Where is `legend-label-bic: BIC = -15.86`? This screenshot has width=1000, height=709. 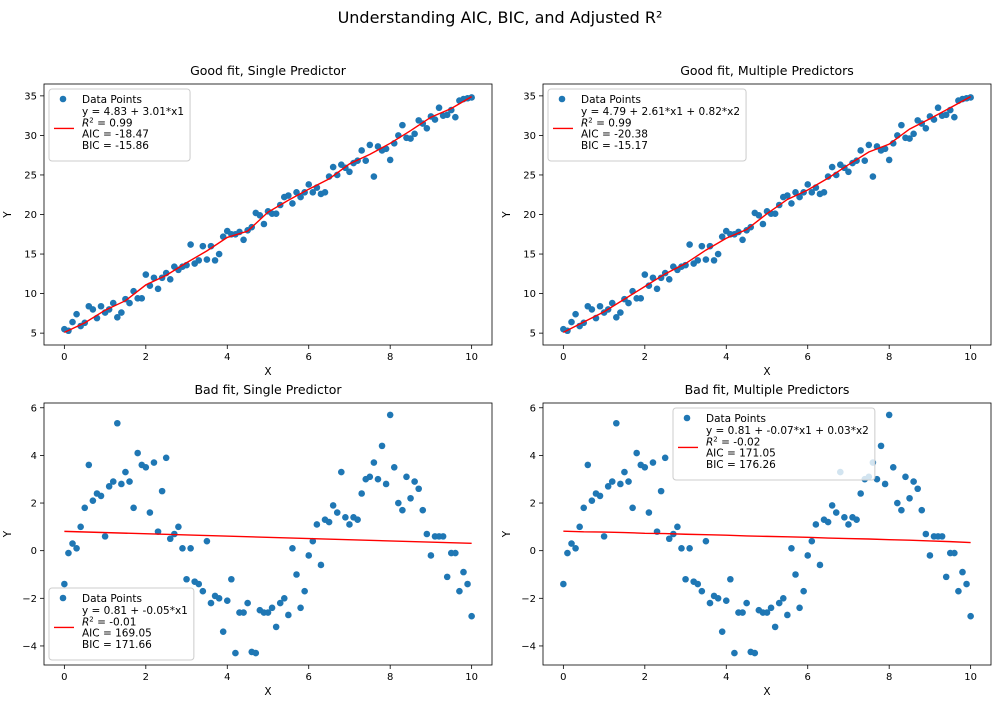 legend-label-bic: BIC = -15.86 is located at coordinates (115, 146).